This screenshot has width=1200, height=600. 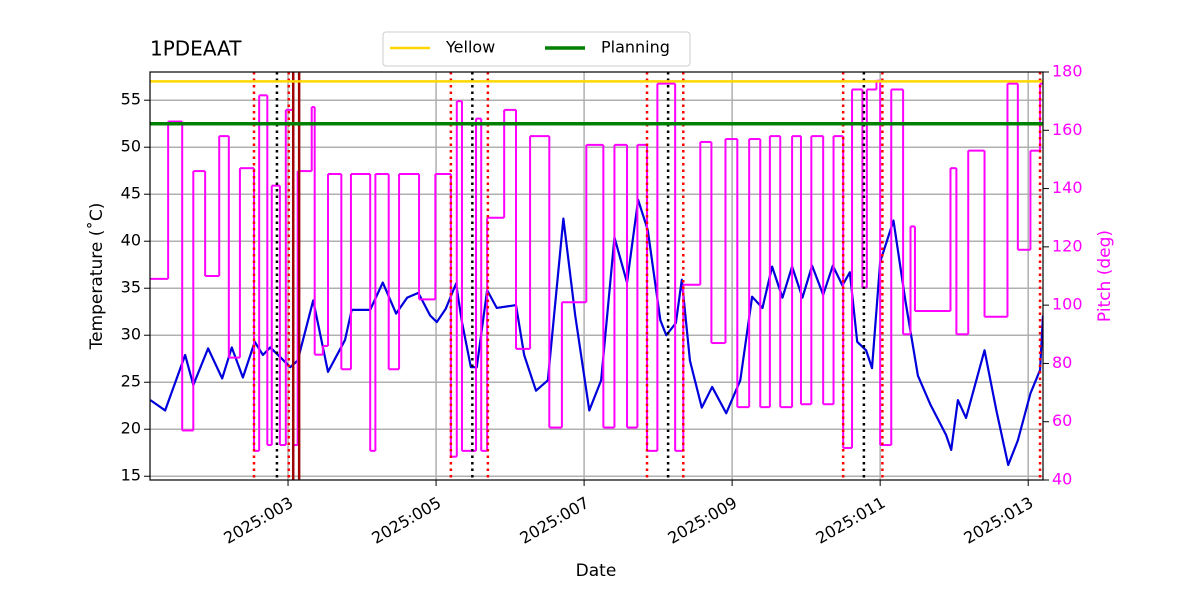 What do you see at coordinates (406, 520) in the screenshot?
I see `x-tick-label: 2025:005` at bounding box center [406, 520].